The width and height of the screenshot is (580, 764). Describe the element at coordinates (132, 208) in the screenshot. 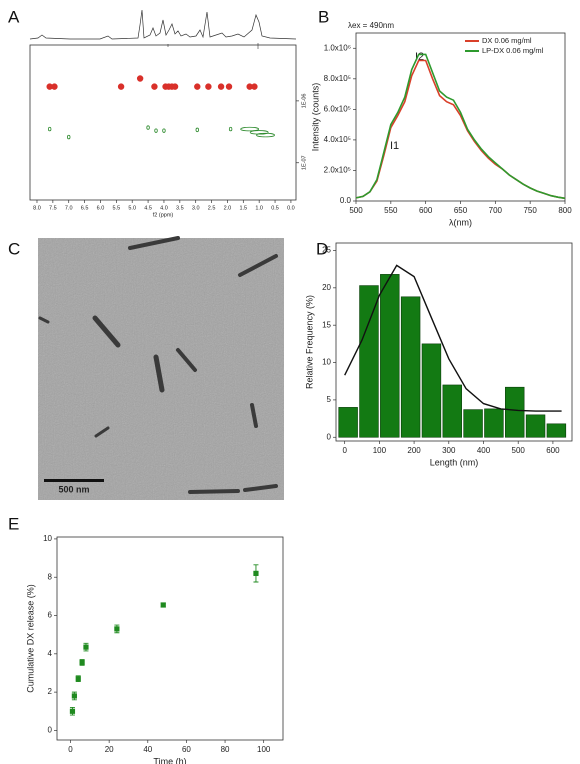

I see `x-tick-label: 5.0` at that location.